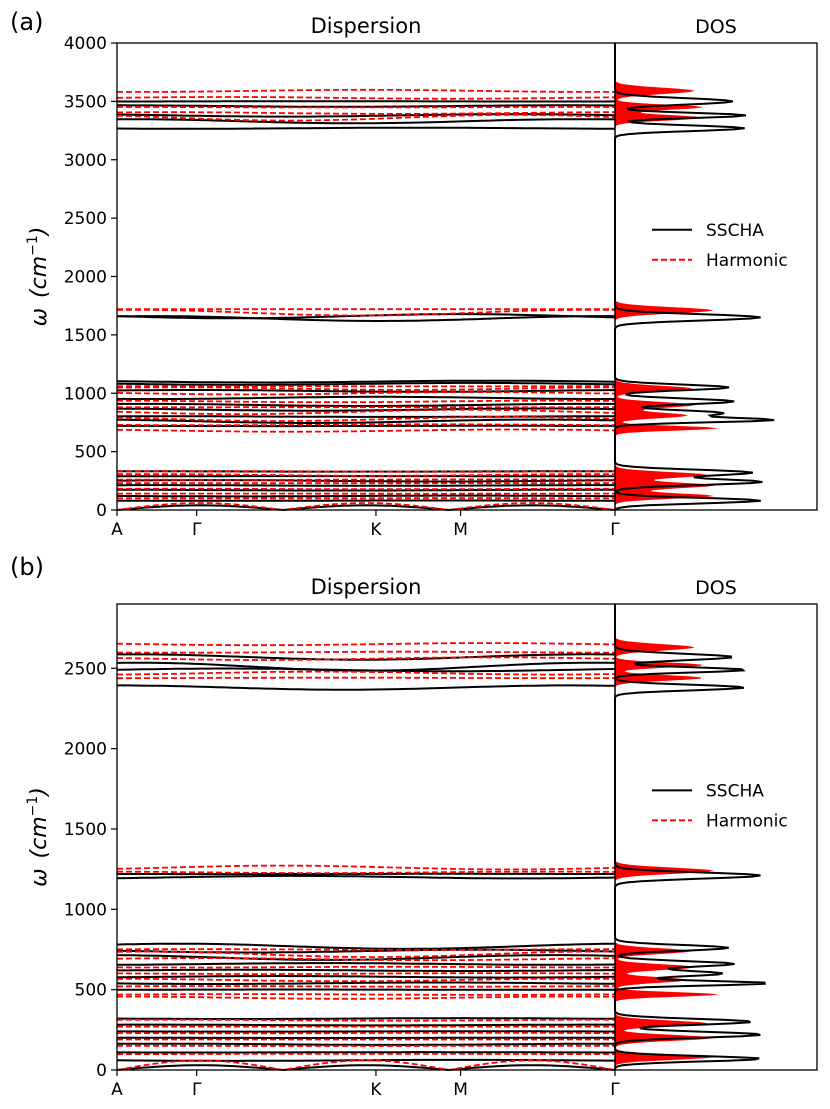 The height and width of the screenshot is (1109, 830). What do you see at coordinates (85, 44) in the screenshot?
I see `y-tick-label: 4000` at bounding box center [85, 44].